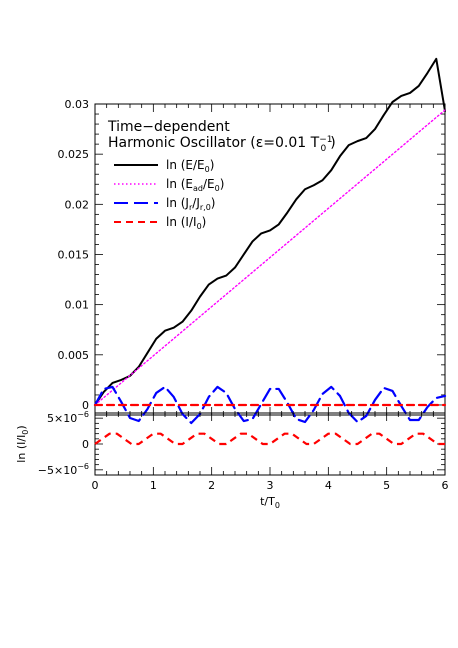  Describe the element at coordinates (85, 405) in the screenshot. I see `main-y-tick-label: 0` at that location.